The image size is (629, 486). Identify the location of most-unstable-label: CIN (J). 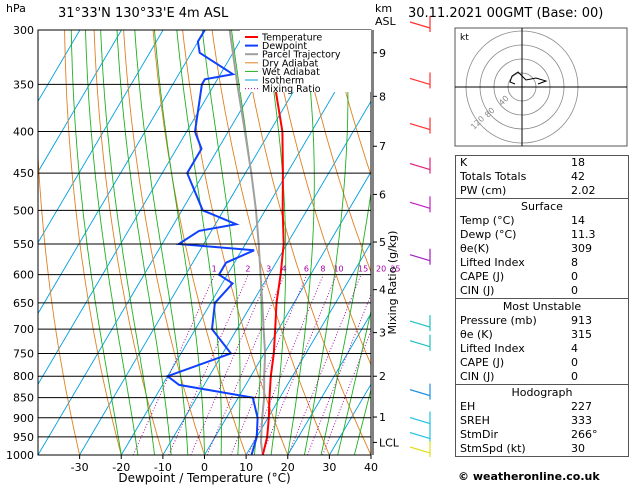
(477, 376).